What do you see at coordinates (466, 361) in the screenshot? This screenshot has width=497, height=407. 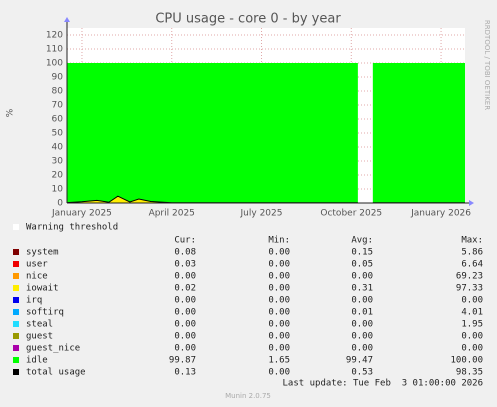 I see `legend-value: 100.00` at bounding box center [466, 361].